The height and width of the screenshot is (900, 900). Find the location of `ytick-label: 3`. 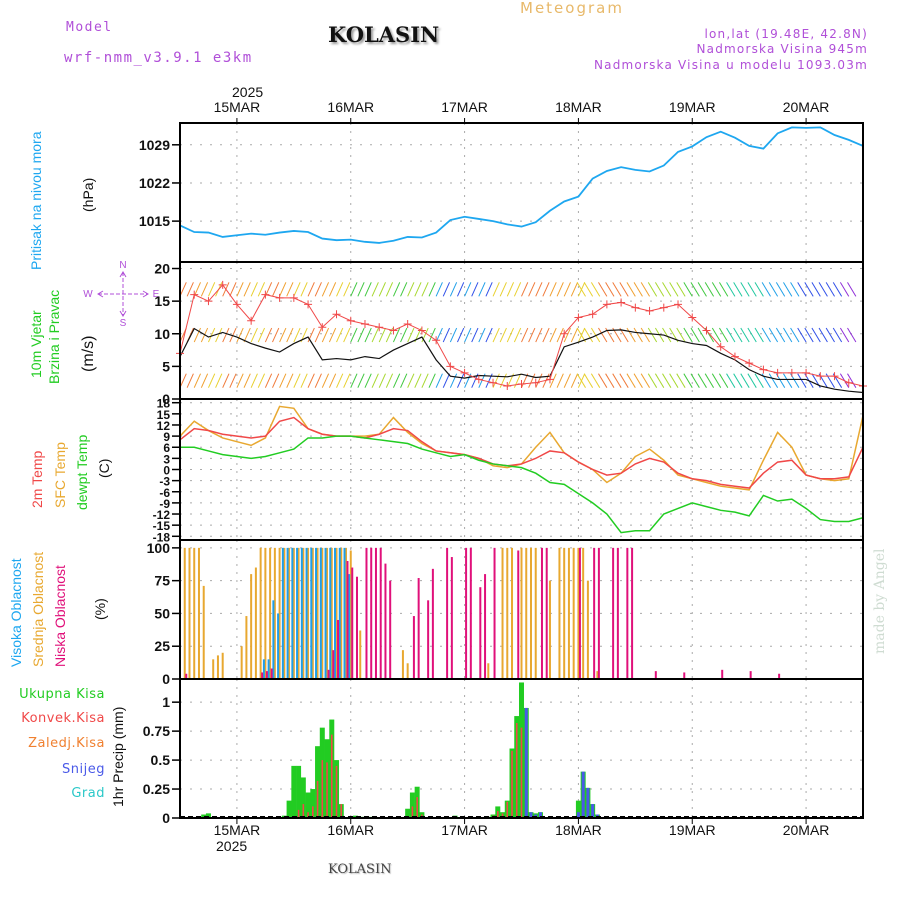

ytick-label: 3 is located at coordinates (166, 459).